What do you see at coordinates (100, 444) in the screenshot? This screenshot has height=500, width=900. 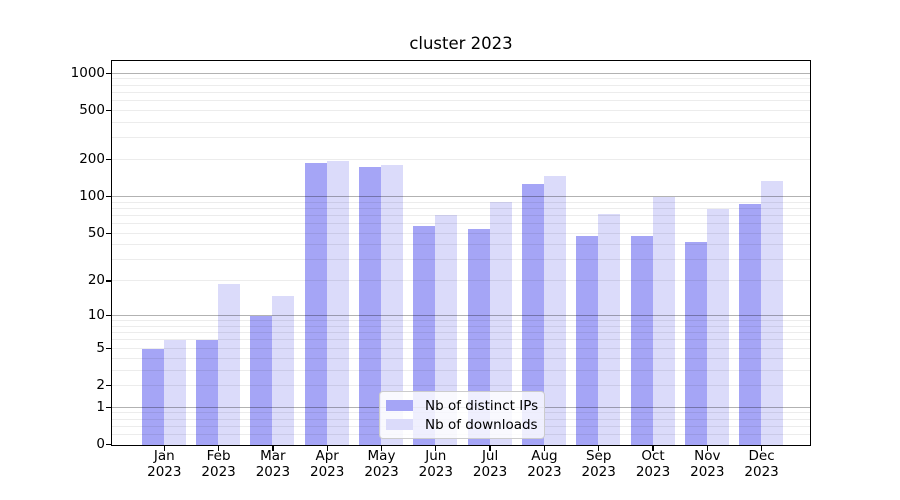 I see `y-tick-label: 0` at bounding box center [100, 444].